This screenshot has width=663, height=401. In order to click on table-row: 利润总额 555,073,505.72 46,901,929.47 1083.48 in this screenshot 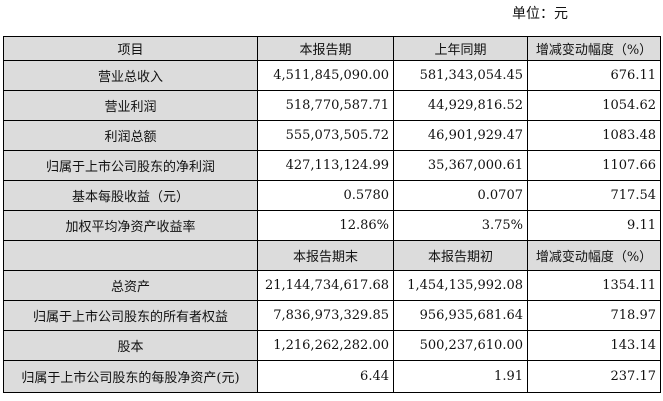, I will do `click(332, 135)`.